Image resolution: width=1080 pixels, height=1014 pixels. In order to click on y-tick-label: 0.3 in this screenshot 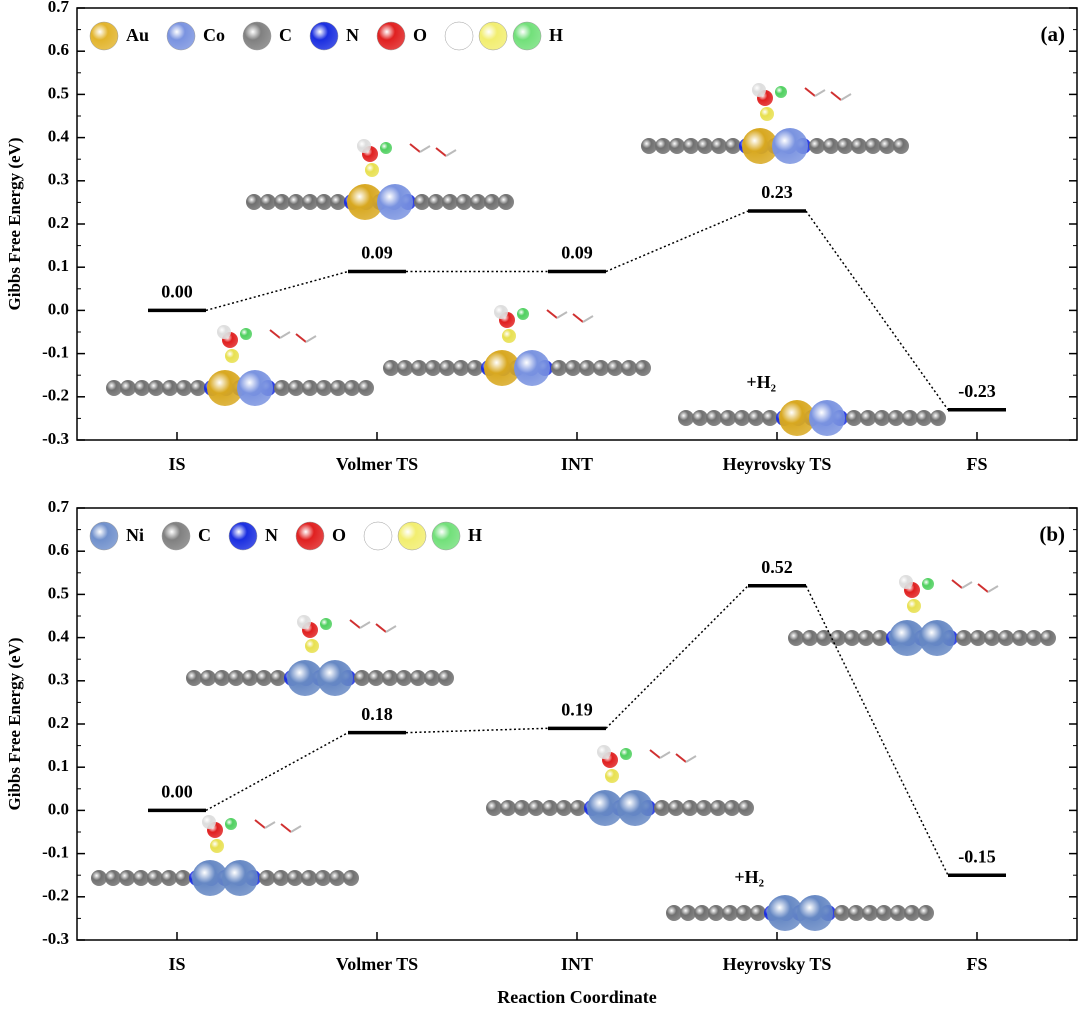, I will do `click(58, 679)`.